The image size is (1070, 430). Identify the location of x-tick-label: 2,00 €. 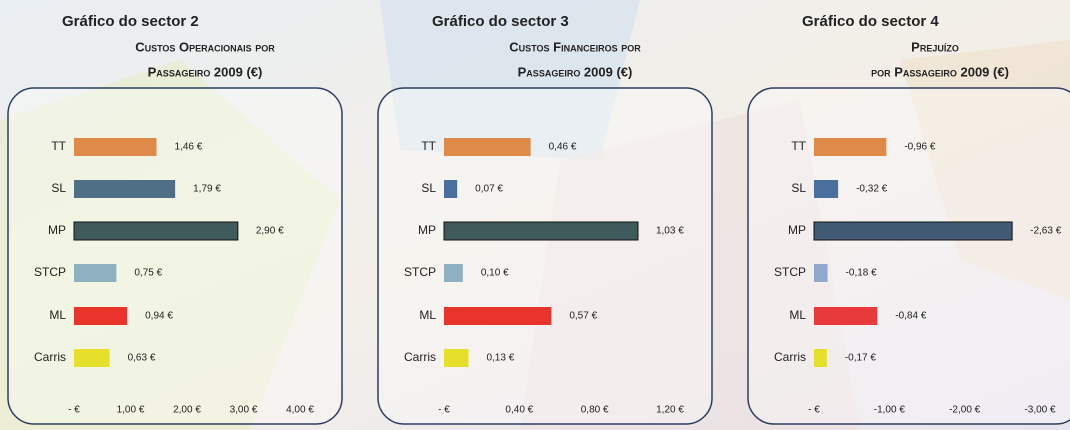
(187, 410).